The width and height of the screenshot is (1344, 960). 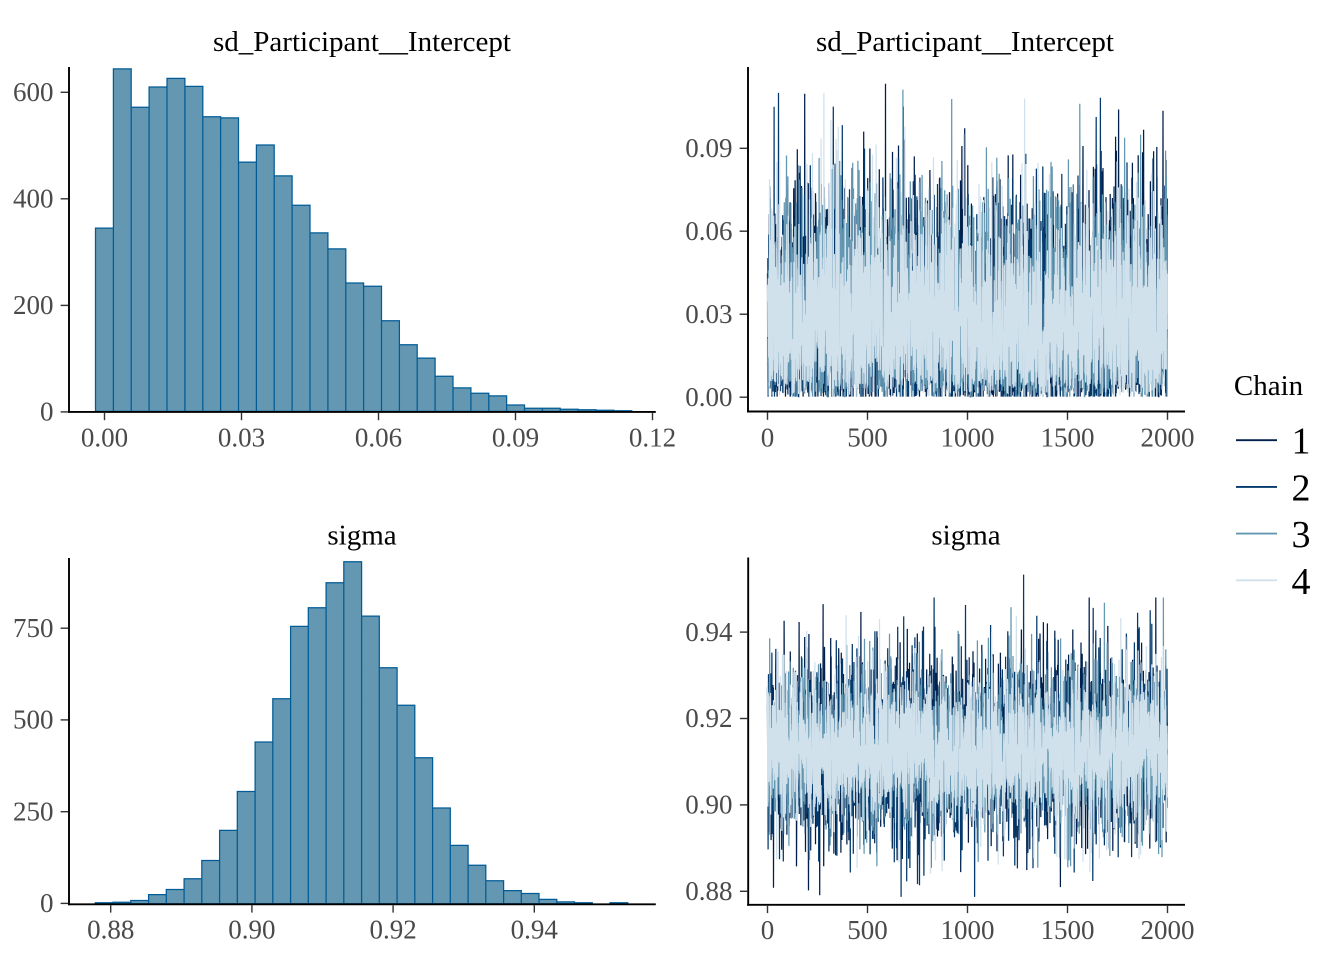 What do you see at coordinates (1301, 488) in the screenshot?
I see `svg-text: 2` at bounding box center [1301, 488].